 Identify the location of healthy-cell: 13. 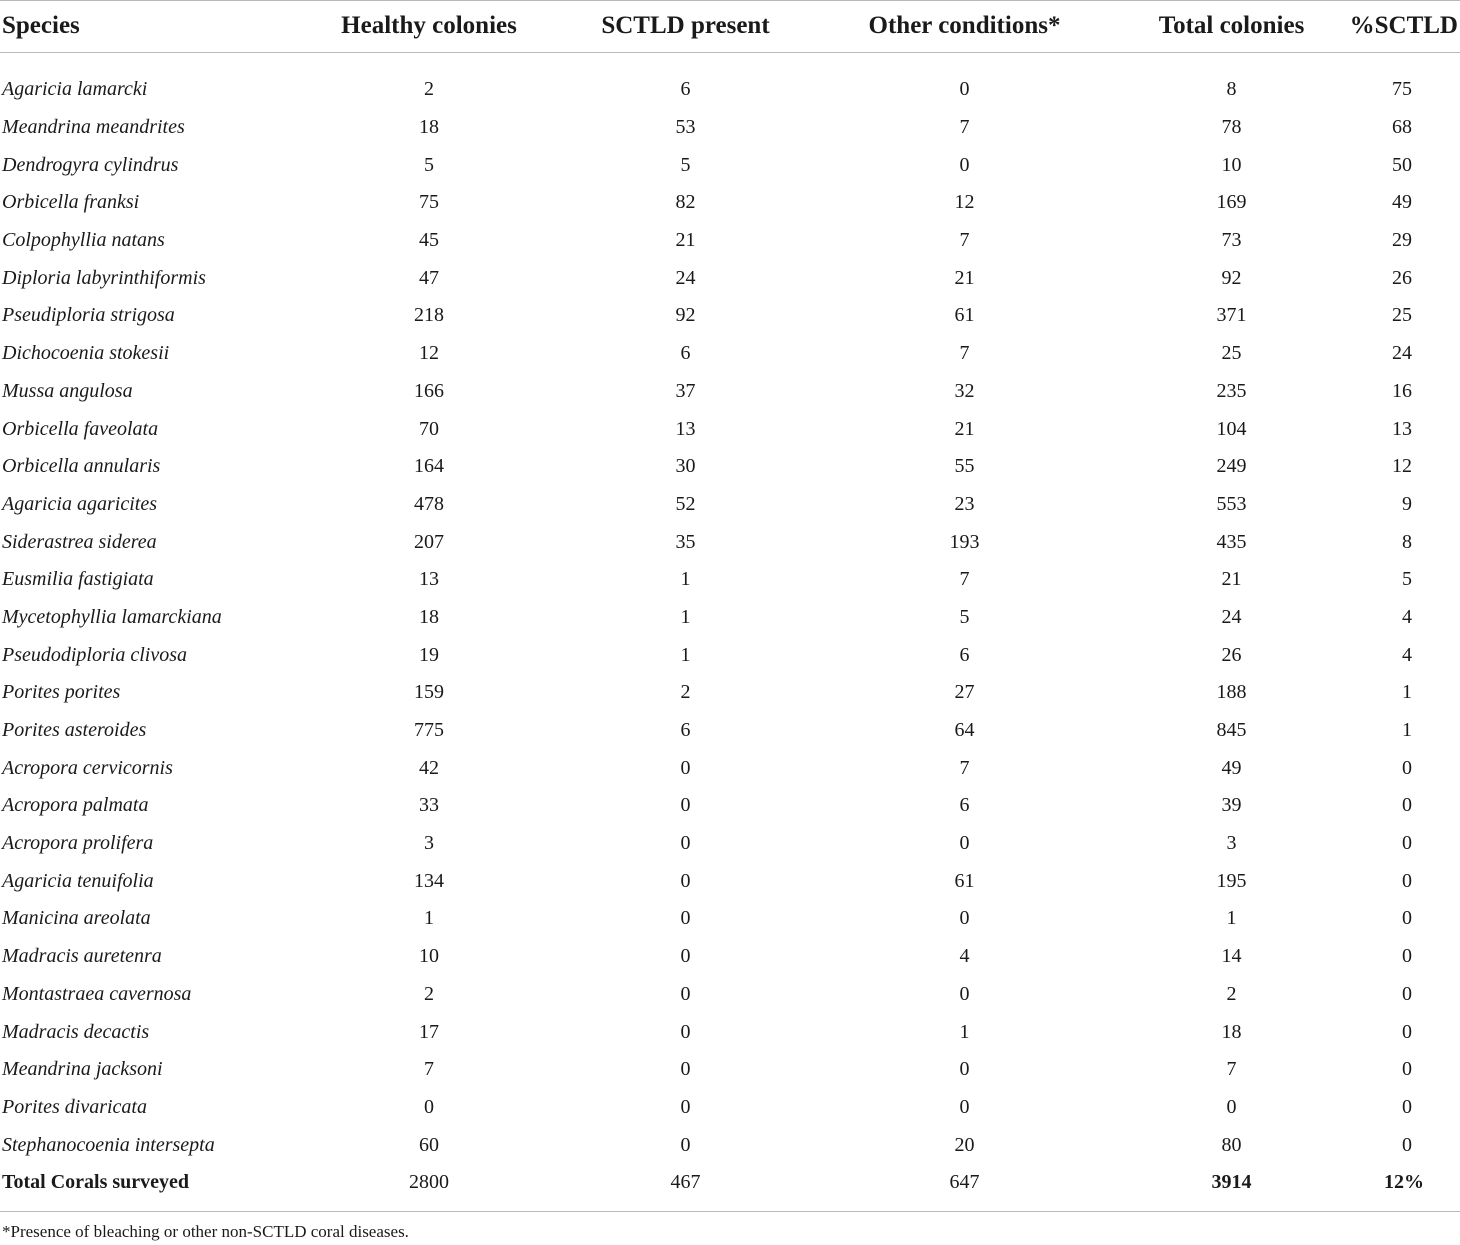
(429, 579).